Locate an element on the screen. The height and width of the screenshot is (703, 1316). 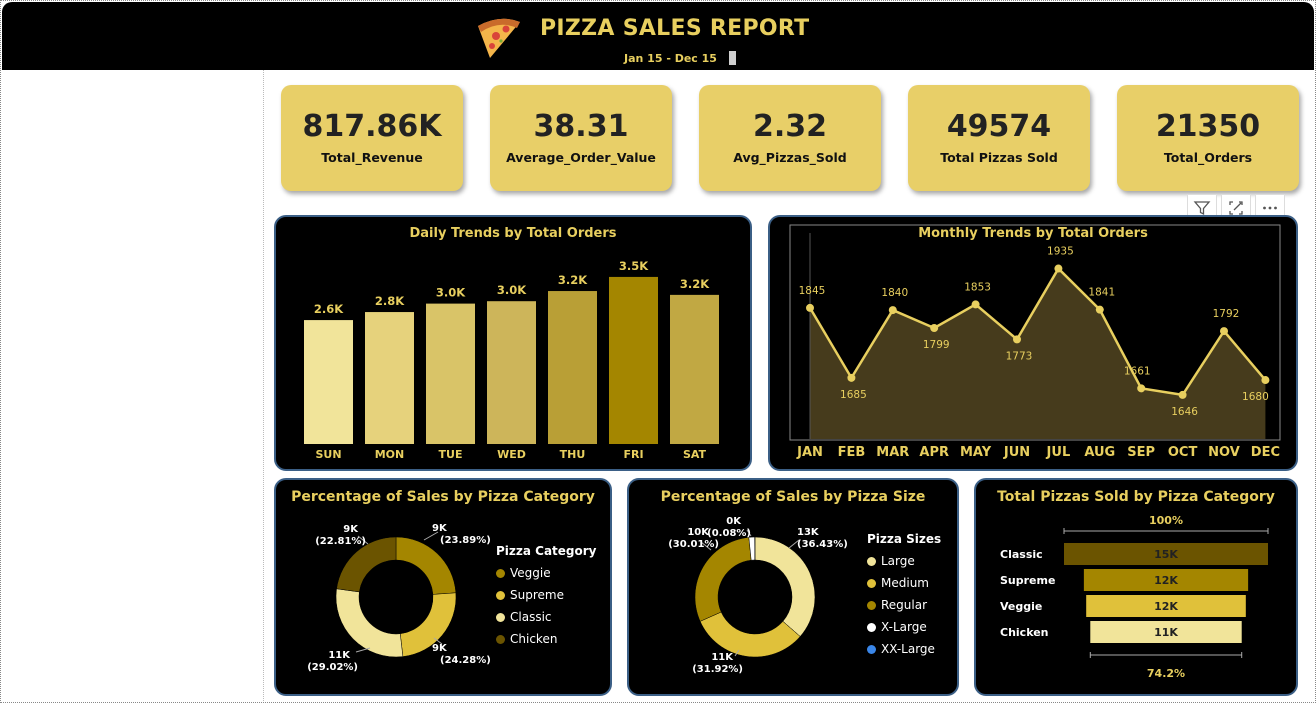
kpi-value: 817.86K is located at coordinates (372, 126).